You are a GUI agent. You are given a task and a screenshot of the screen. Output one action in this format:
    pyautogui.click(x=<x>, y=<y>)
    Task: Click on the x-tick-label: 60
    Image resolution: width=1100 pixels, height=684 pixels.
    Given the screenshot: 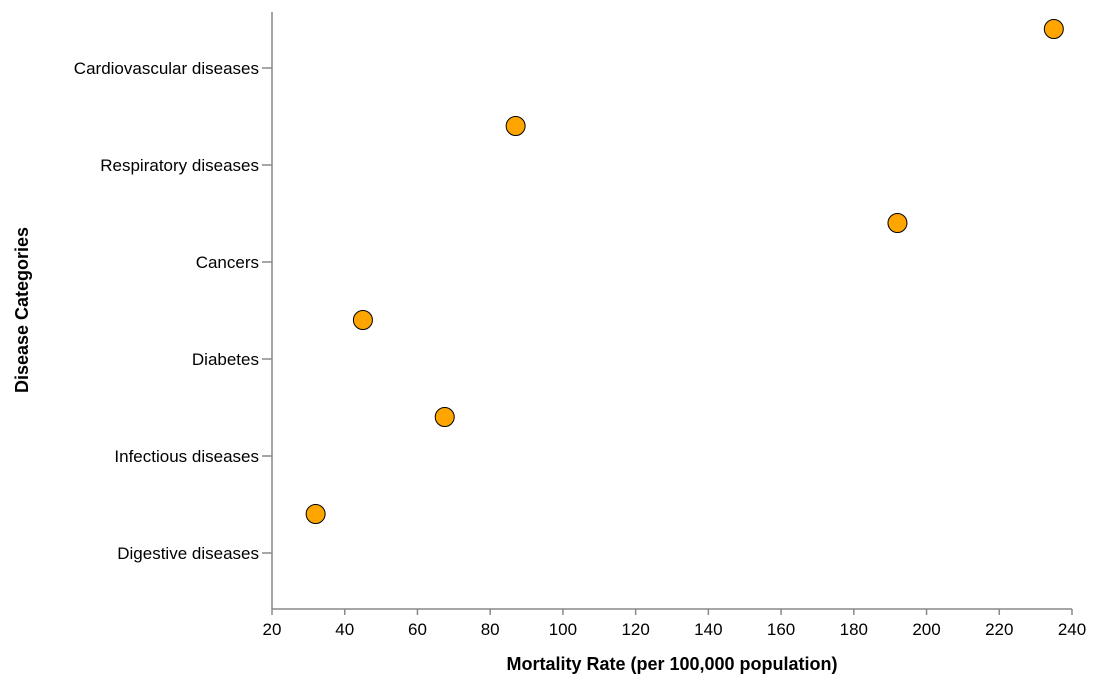 What is the action you would take?
    pyautogui.click(x=417, y=629)
    